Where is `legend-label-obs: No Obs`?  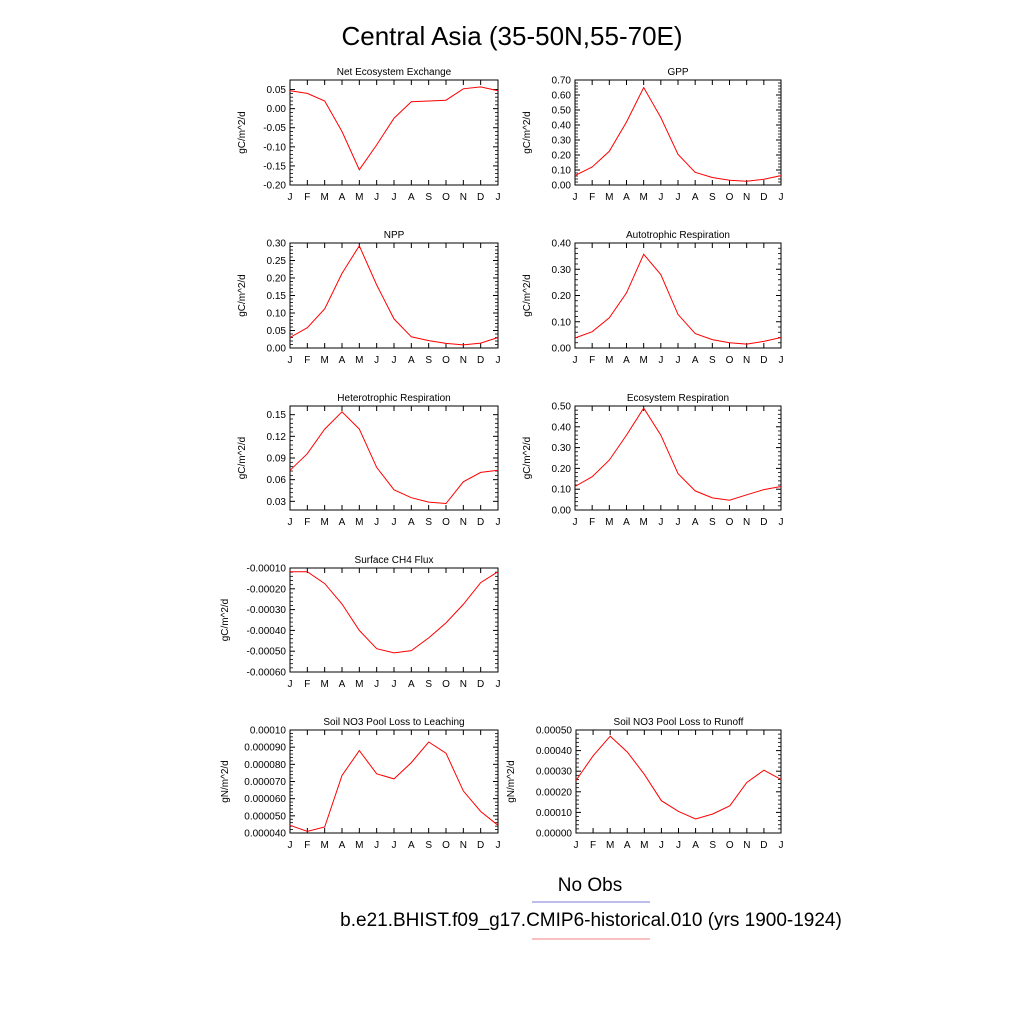
legend-label-obs: No Obs is located at coordinates (590, 885).